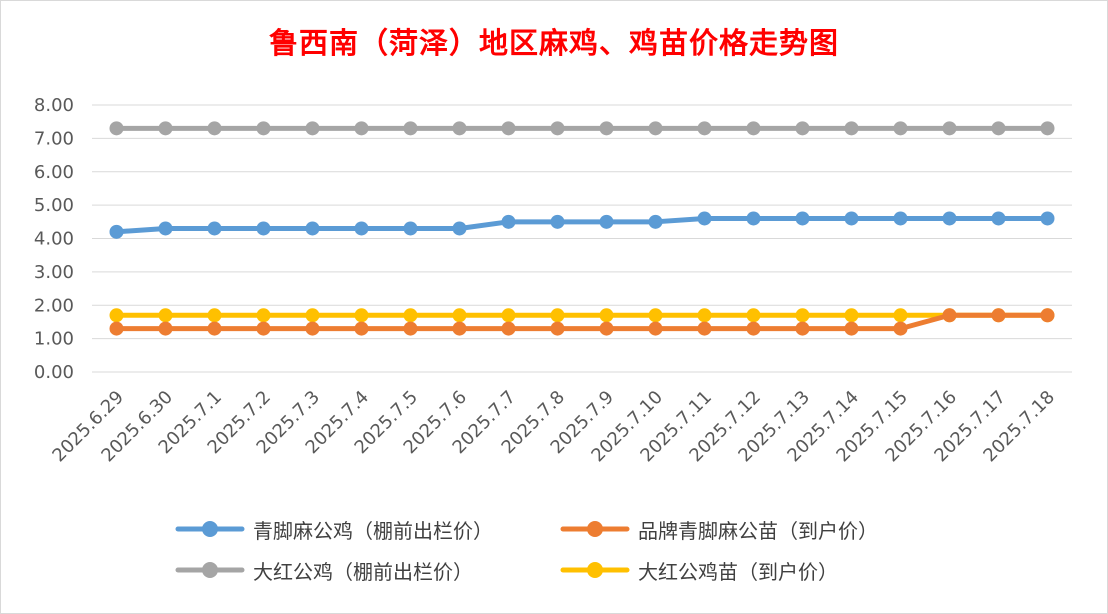 Image resolution: width=1108 pixels, height=614 pixels. I want to click on y-tick-label: 5.00, so click(54, 205).